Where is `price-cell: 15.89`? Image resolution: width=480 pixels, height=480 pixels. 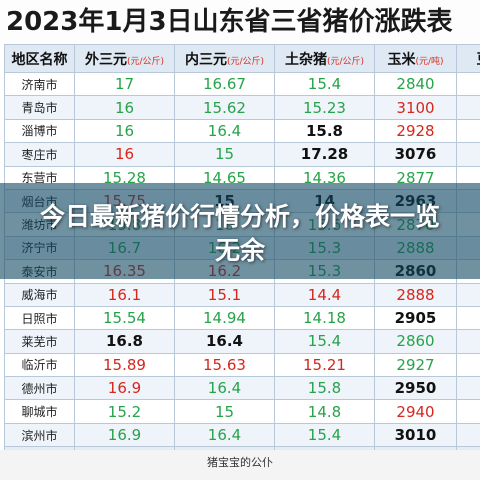 price-cell: 15.89 is located at coordinates (124, 365).